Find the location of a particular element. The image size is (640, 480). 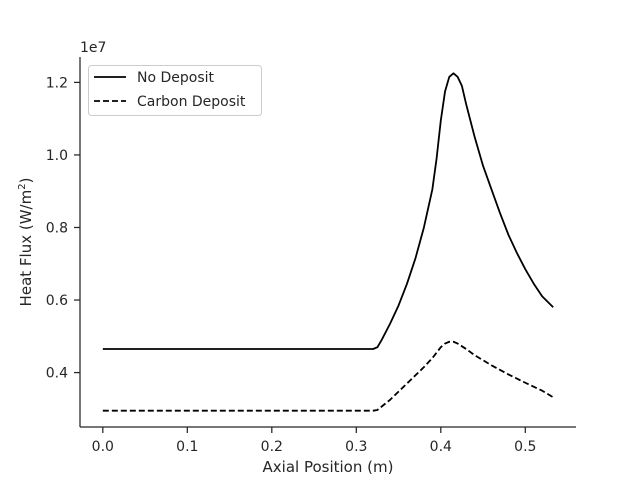

series-line-carbon-deposit is located at coordinates (328, 376).